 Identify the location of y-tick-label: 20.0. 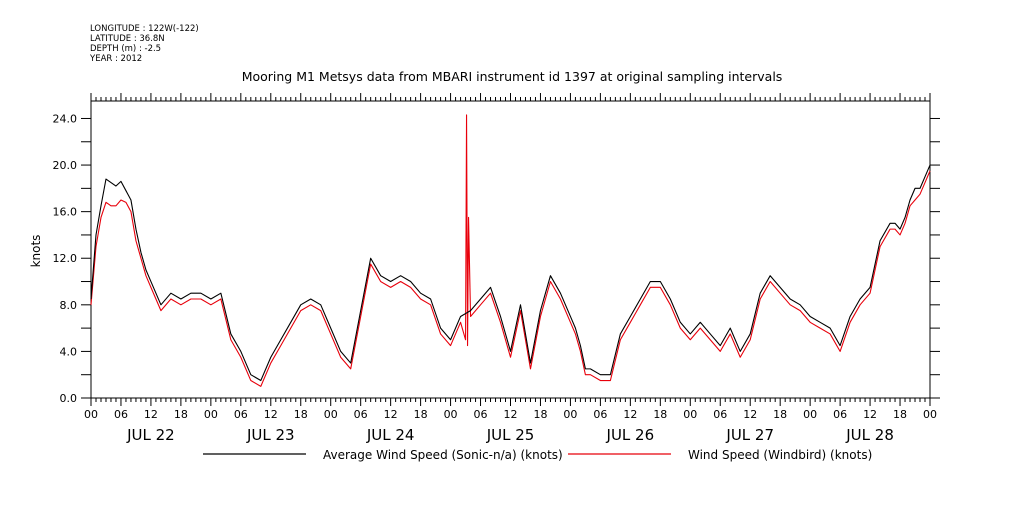
(65, 165).